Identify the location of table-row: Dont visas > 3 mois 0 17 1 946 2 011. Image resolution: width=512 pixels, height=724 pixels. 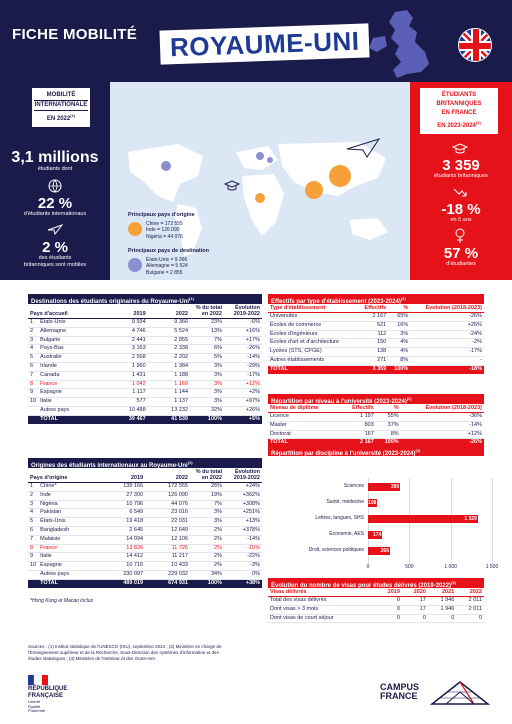
(376, 610).